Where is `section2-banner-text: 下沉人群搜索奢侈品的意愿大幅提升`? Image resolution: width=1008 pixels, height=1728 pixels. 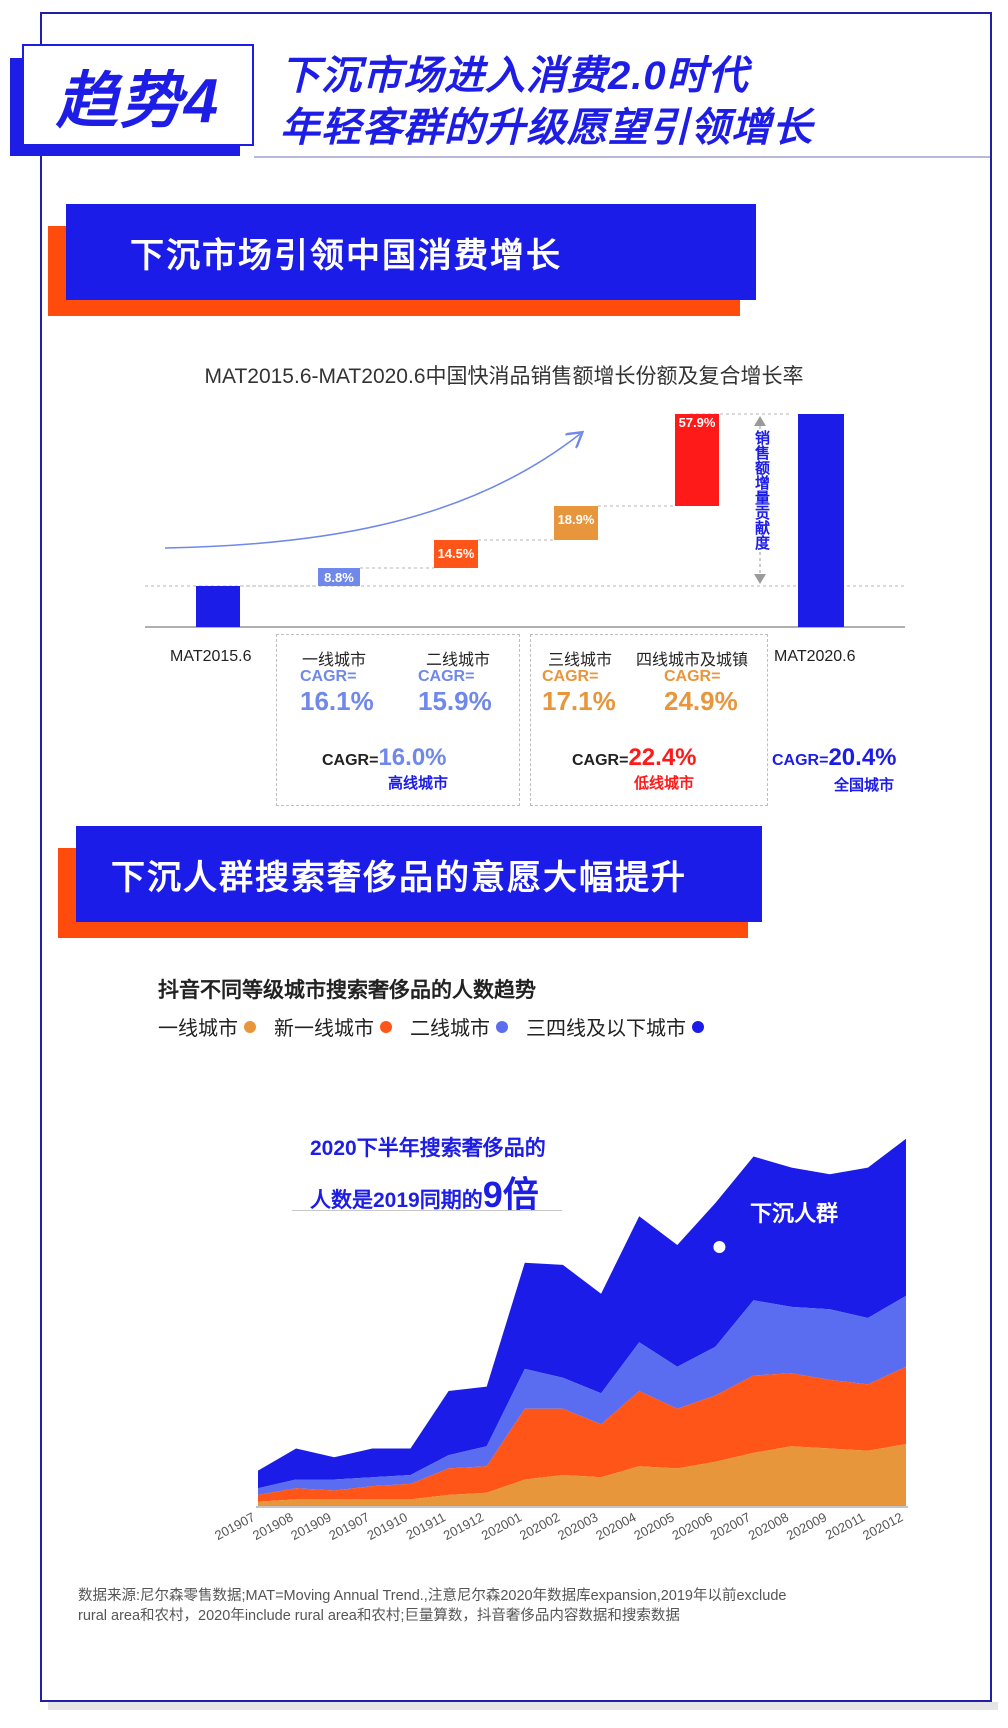 section2-banner-text: 下沉人群搜索奢侈品的意愿大幅提升 is located at coordinates (399, 877).